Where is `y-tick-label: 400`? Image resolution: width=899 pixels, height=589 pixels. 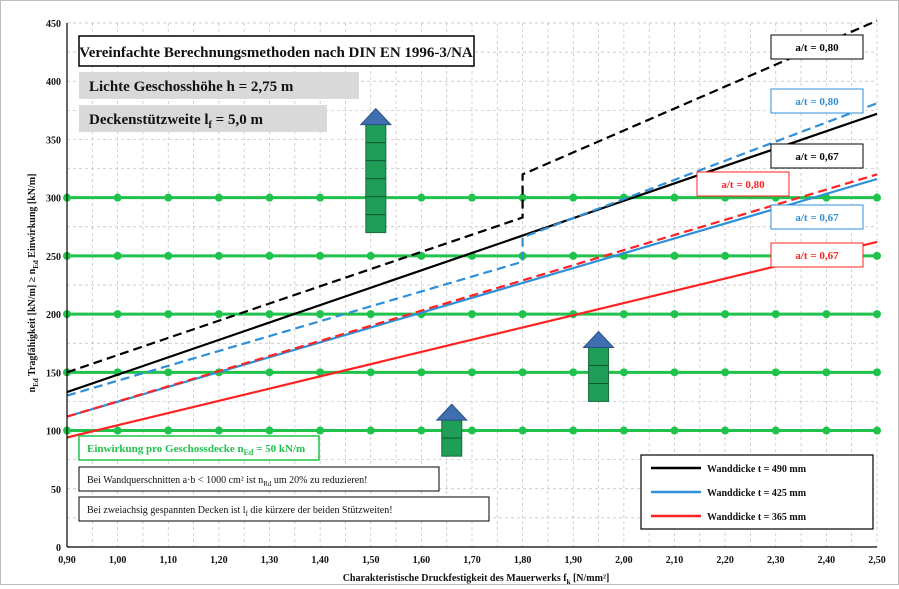
y-tick-label: 400 is located at coordinates (53, 82).